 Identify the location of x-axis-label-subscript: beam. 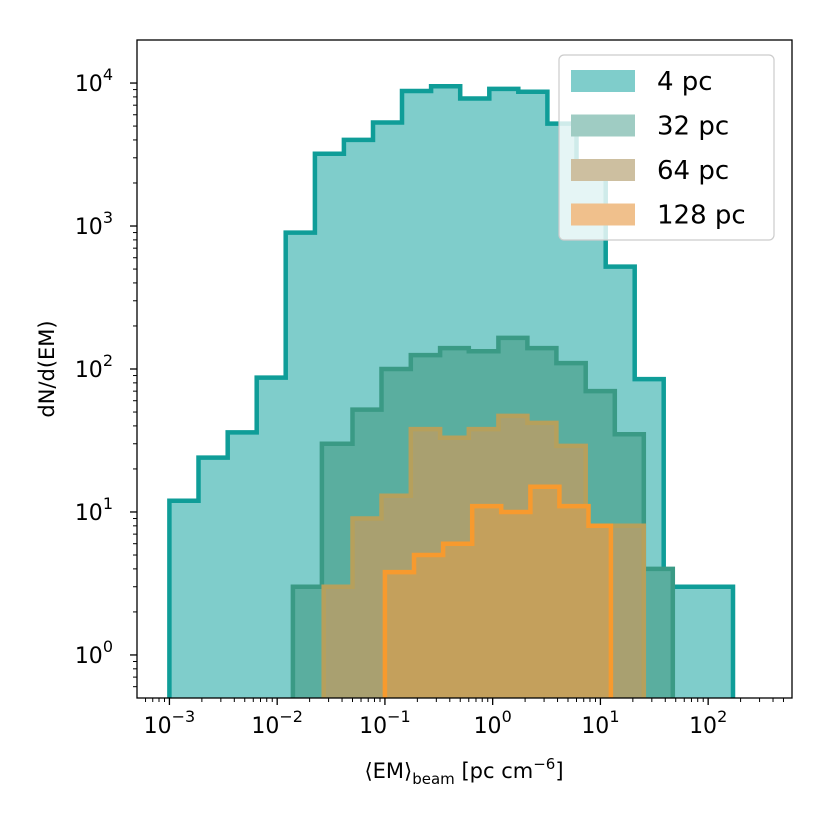
(433, 779).